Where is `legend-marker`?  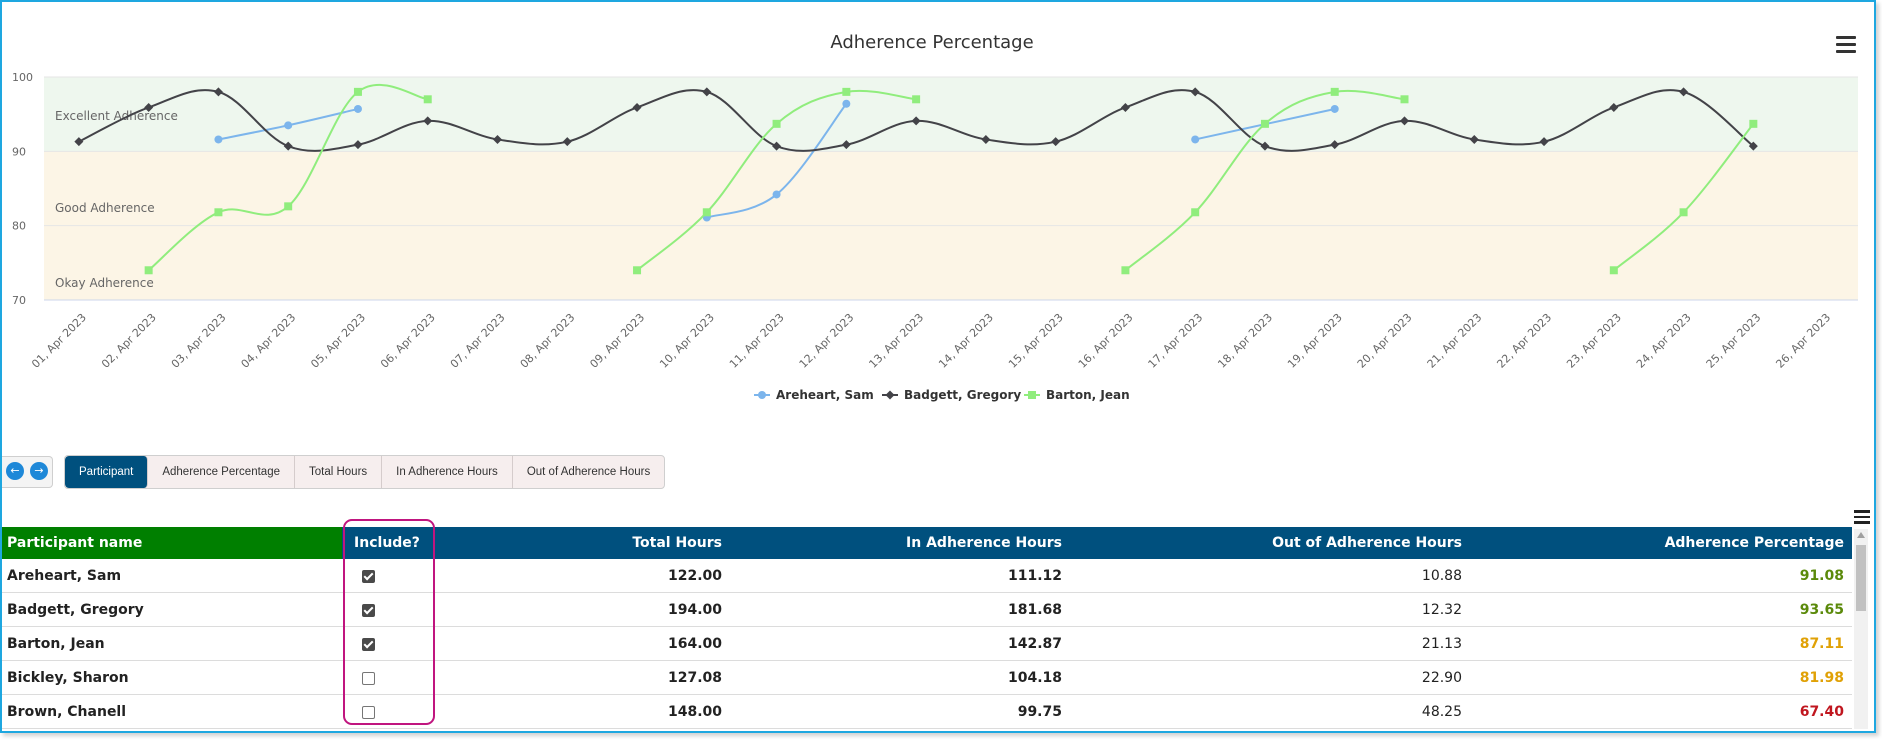 legend-marker is located at coordinates (890, 395).